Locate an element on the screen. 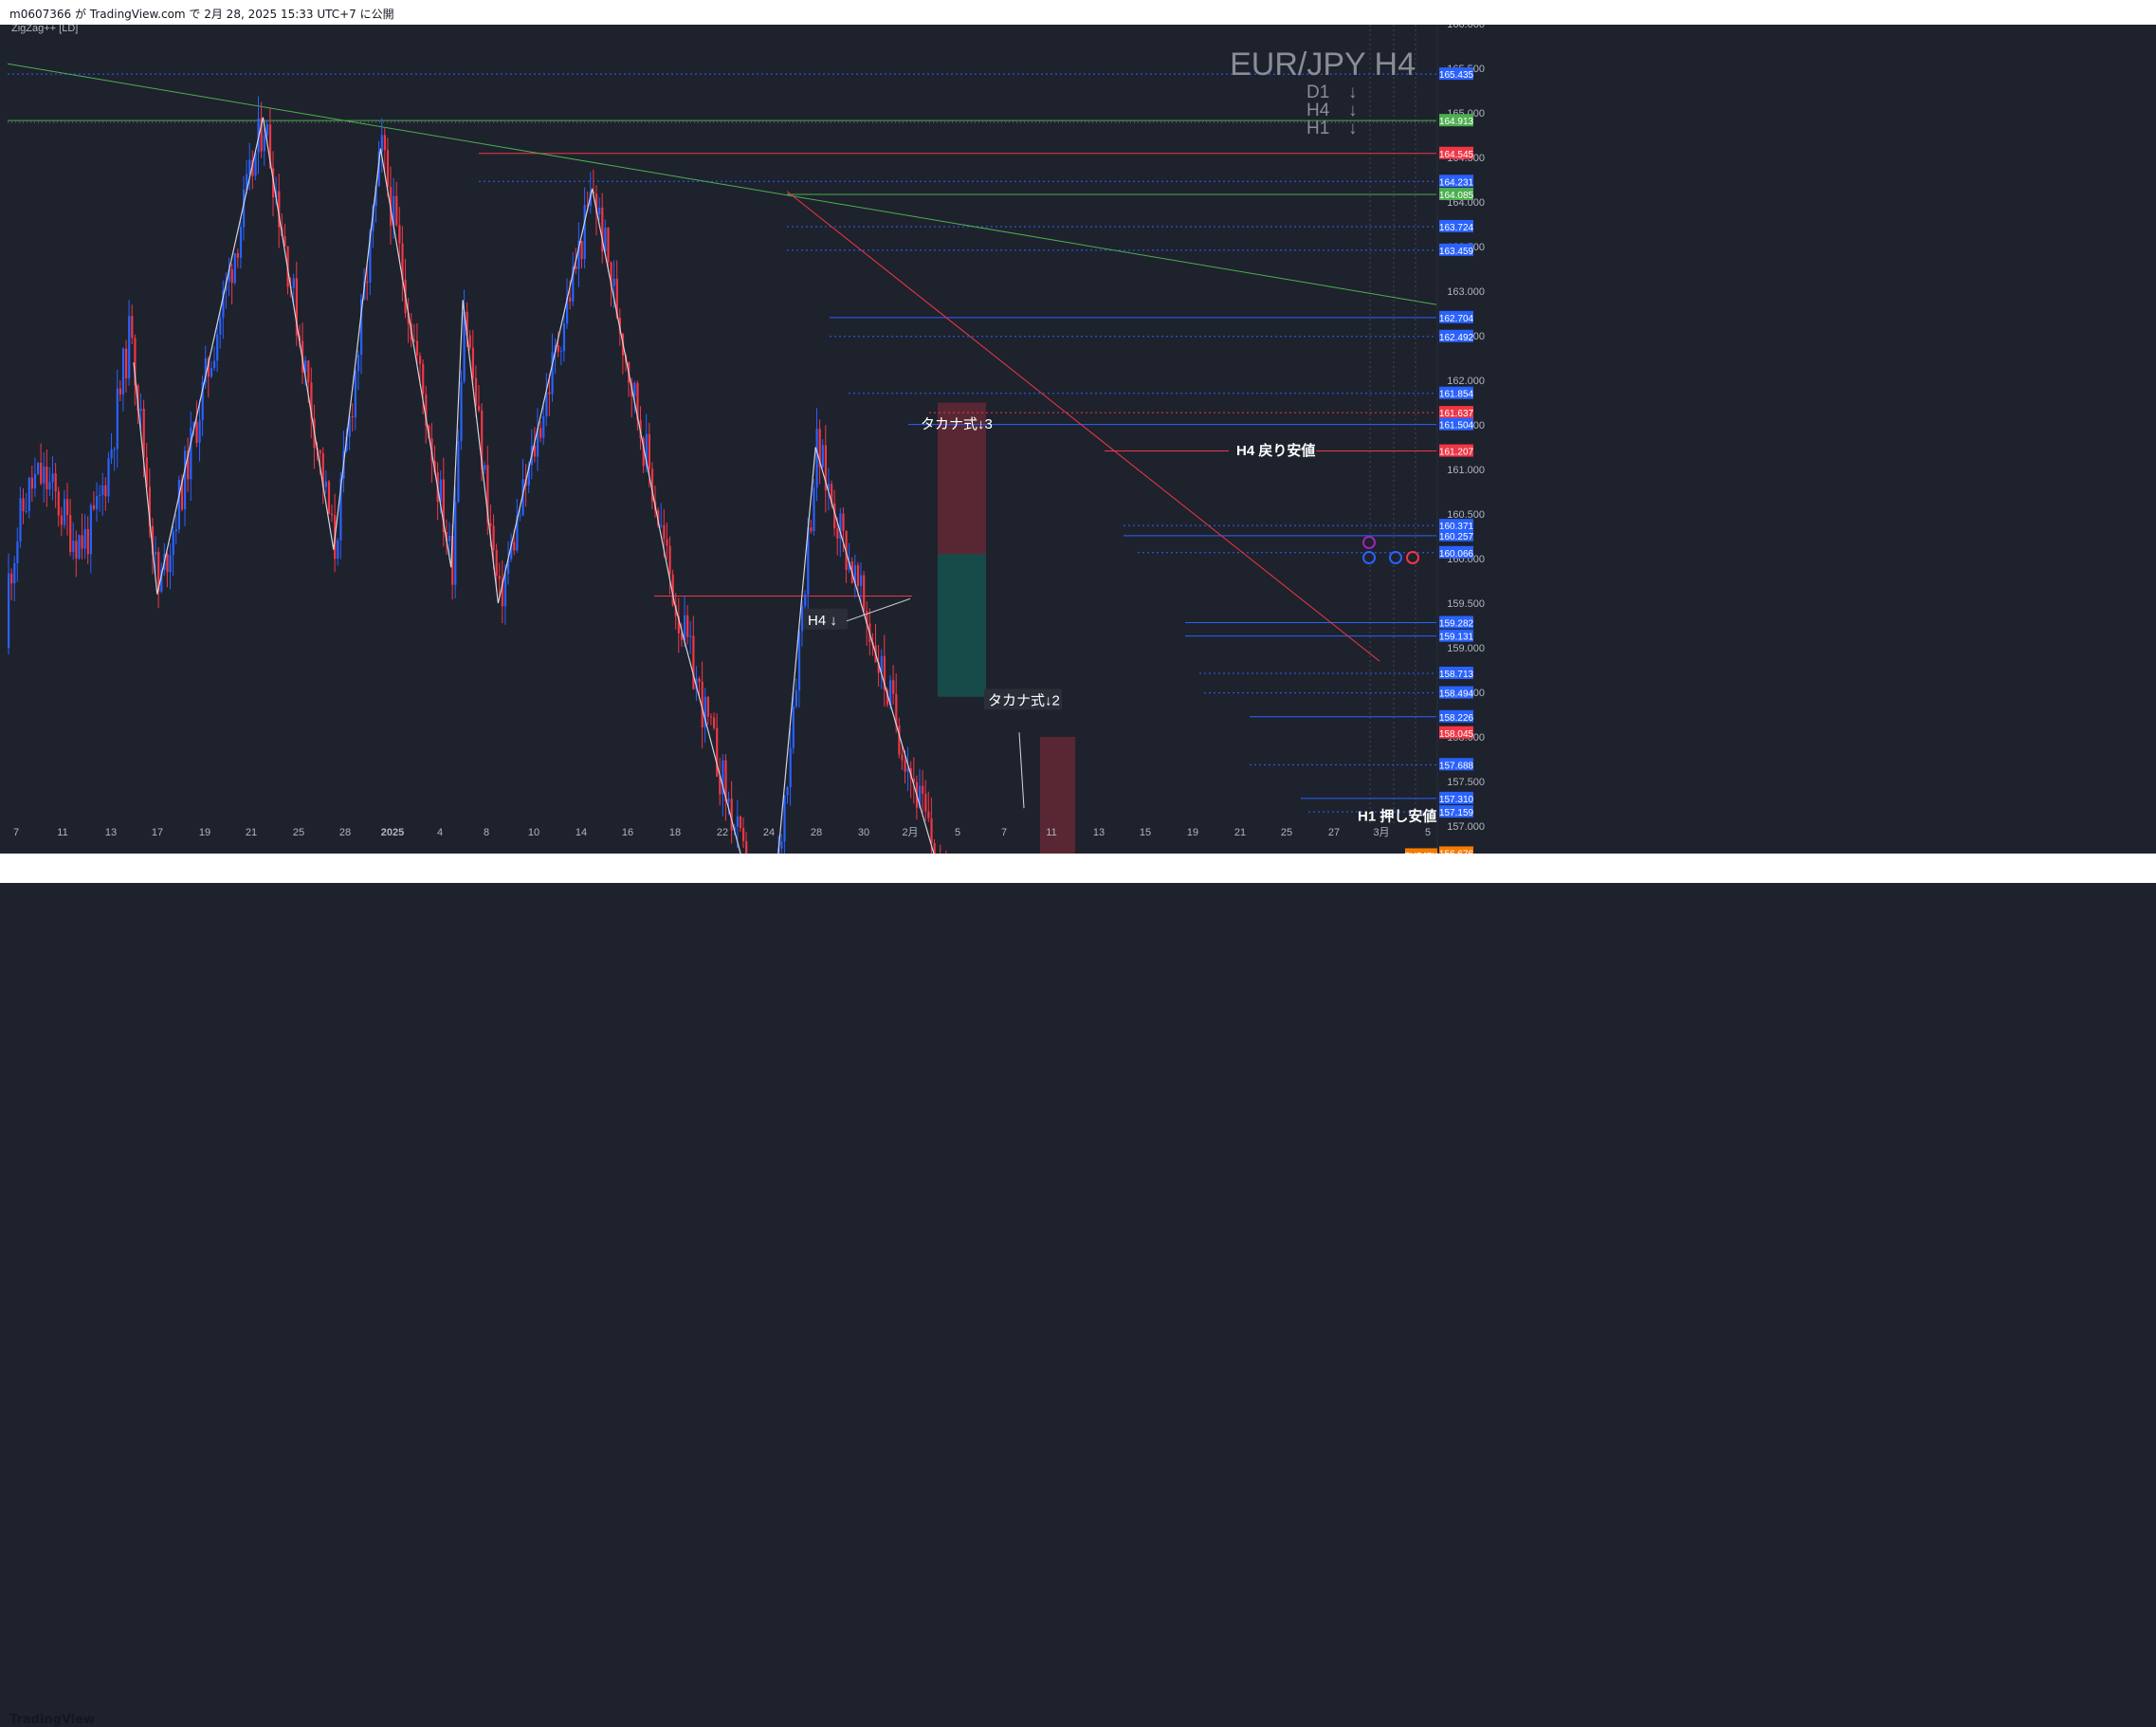  symbol-tag is located at coordinates (1421, 851).